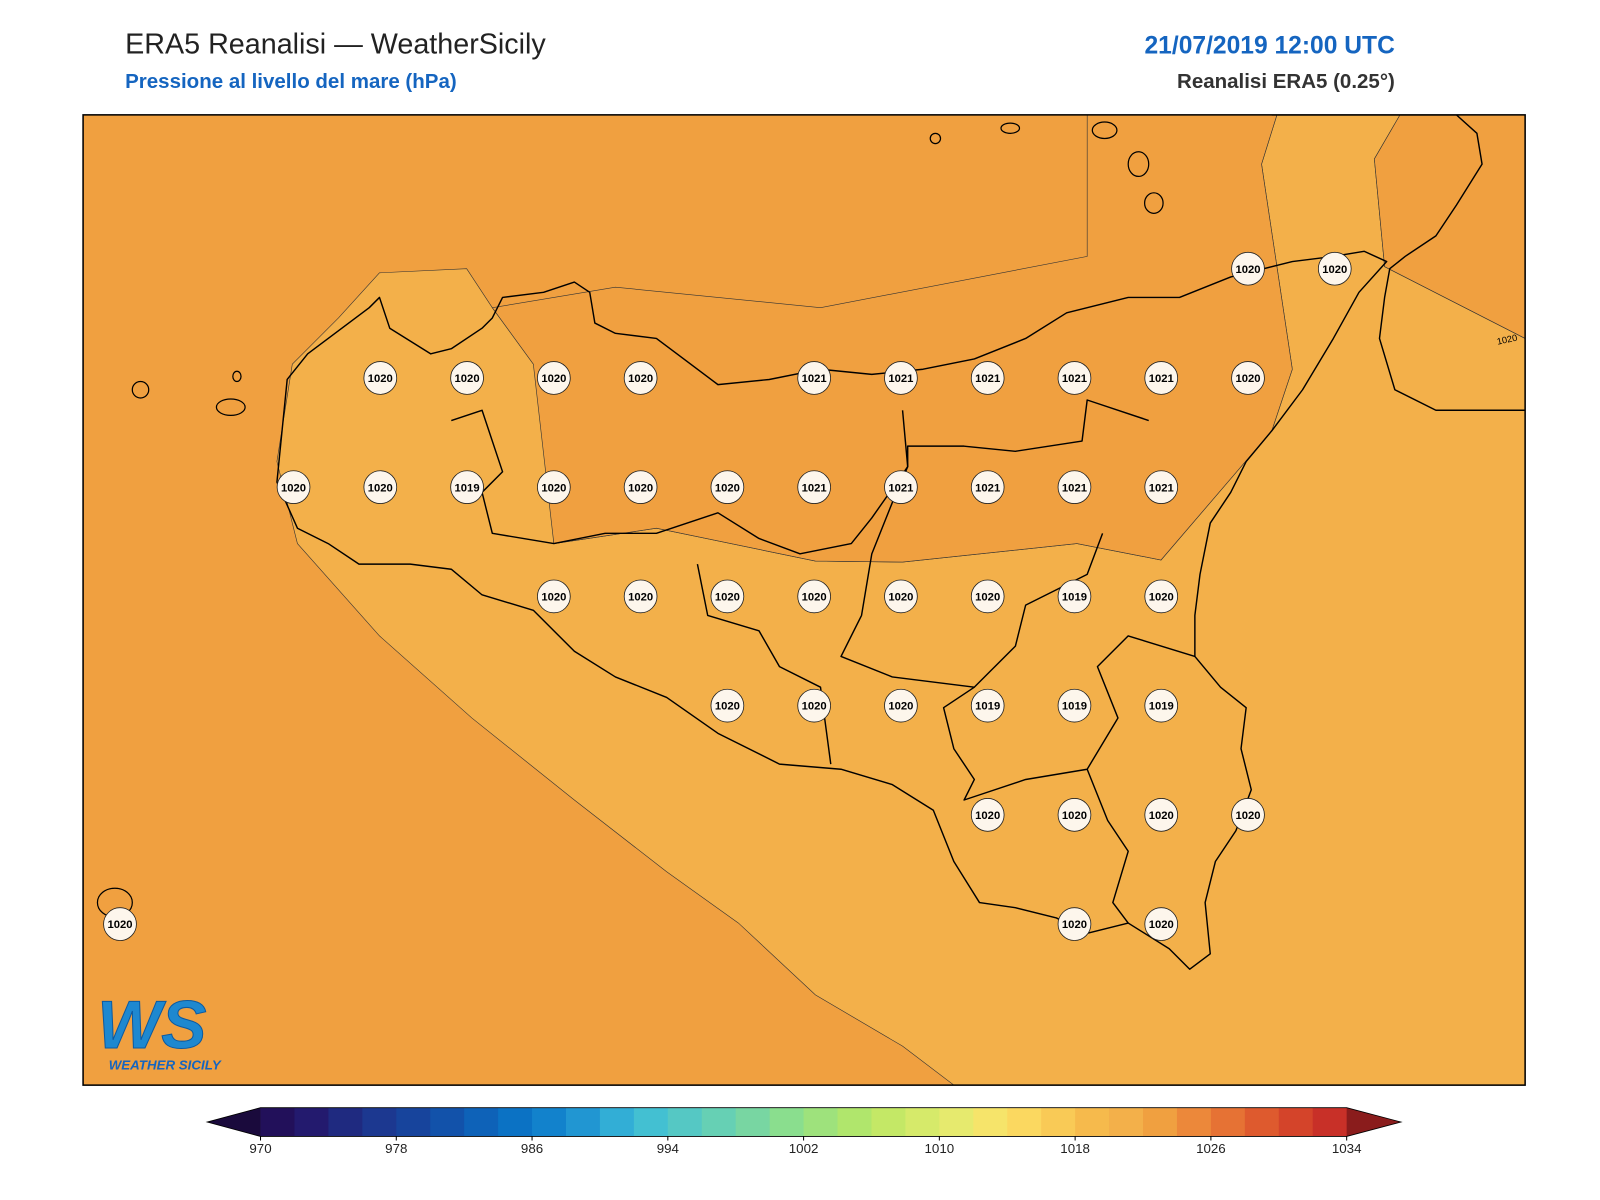 This screenshot has height=1200, width=1600. I want to click on colorbar-tick-label: 978, so click(396, 1148).